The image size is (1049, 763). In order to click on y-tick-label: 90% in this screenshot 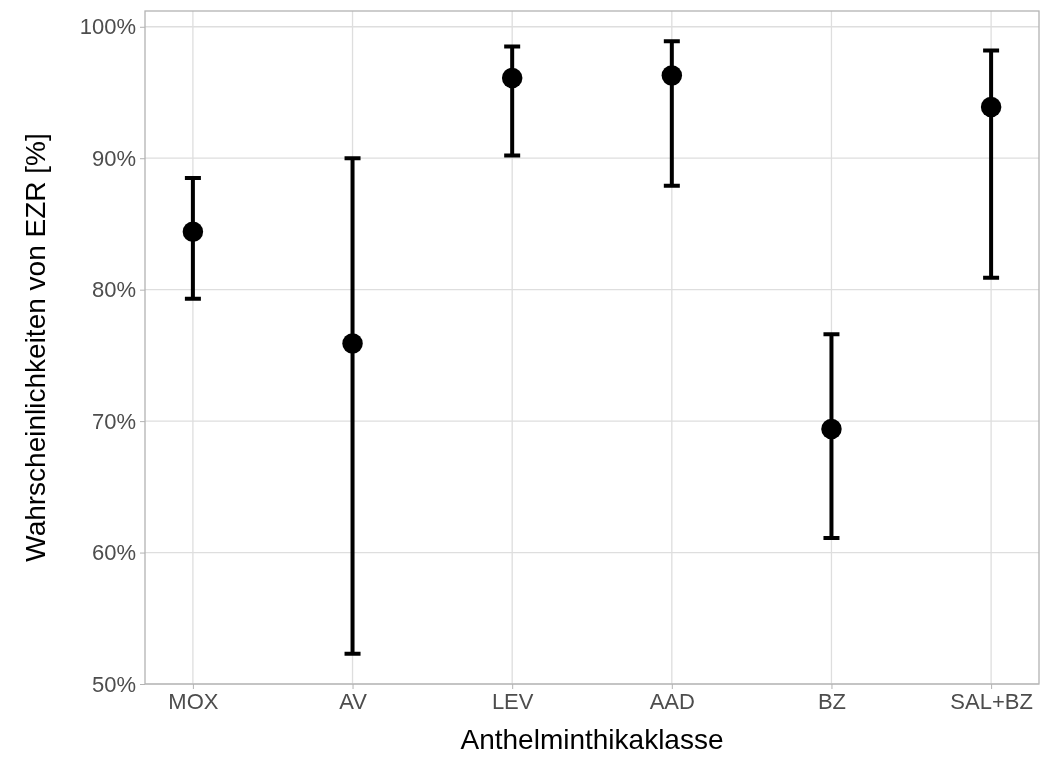, I will do `click(113, 158)`.